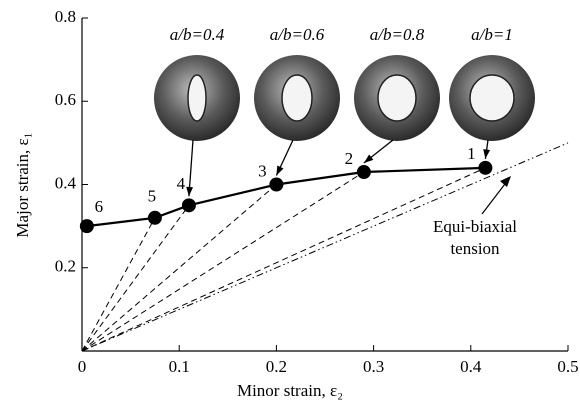  What do you see at coordinates (66, 182) in the screenshot?
I see `y-tick-label: 0.4` at bounding box center [66, 182].